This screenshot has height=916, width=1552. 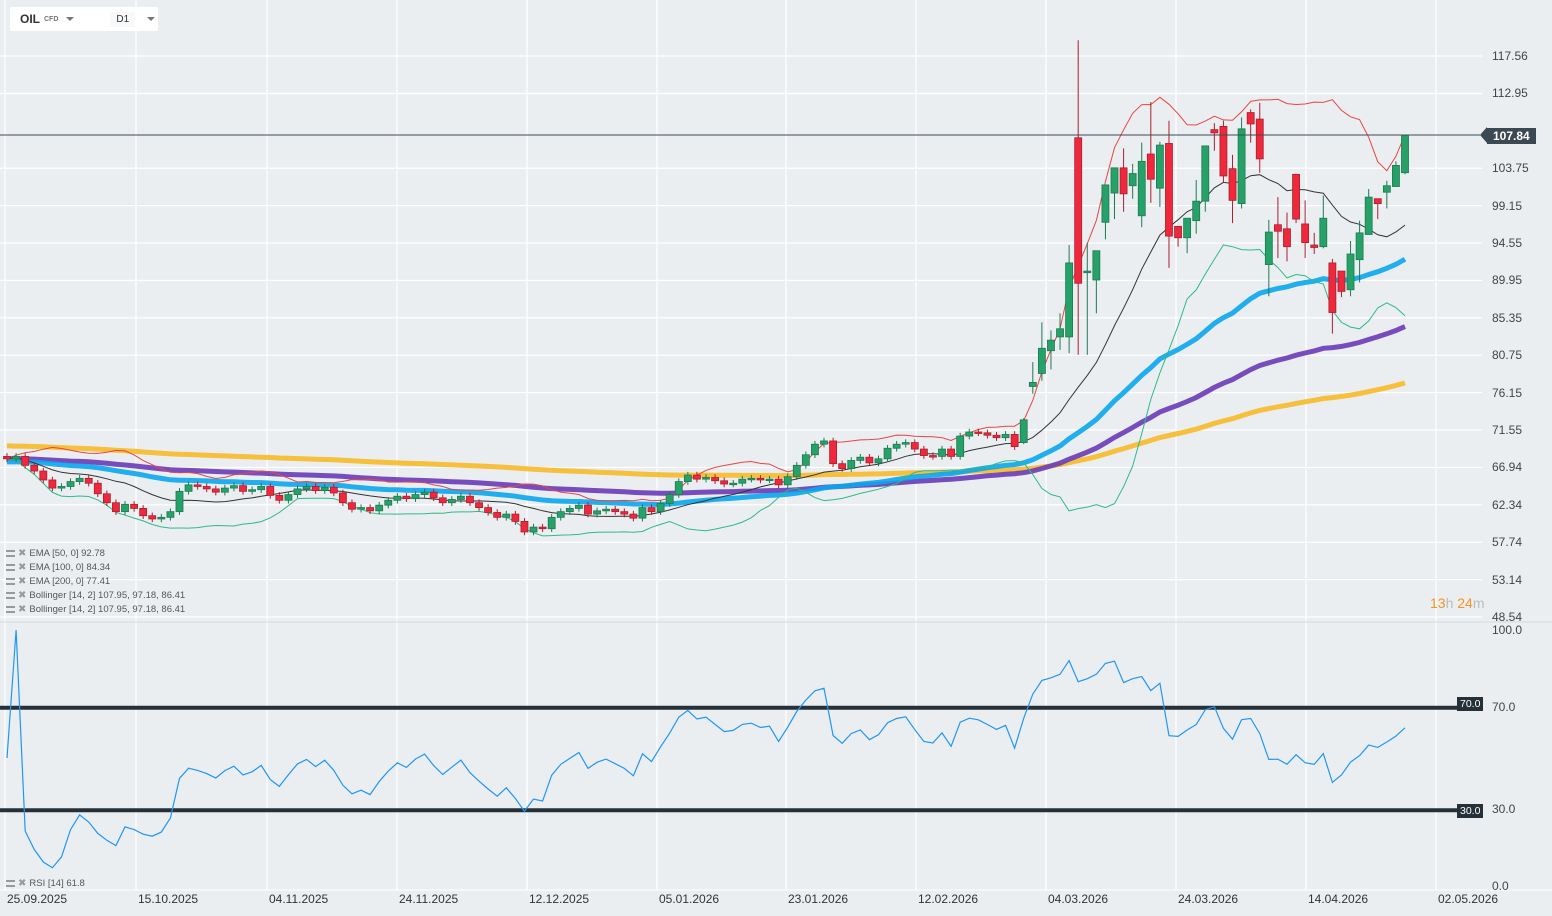 I want to click on timeframe-selector: D1, so click(x=123, y=19).